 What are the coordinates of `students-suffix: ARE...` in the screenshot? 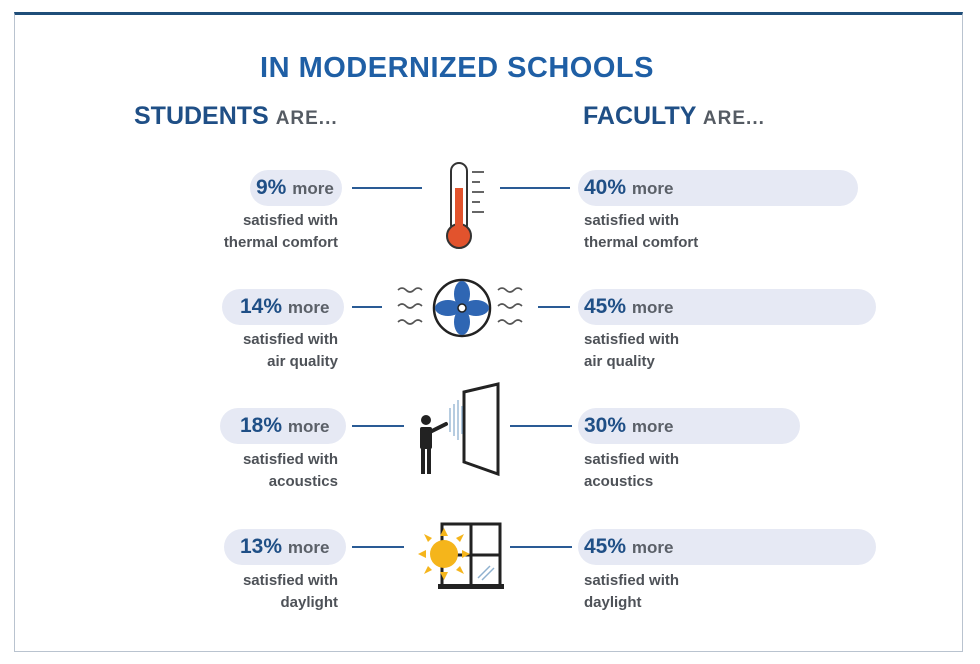 It's located at (306, 118).